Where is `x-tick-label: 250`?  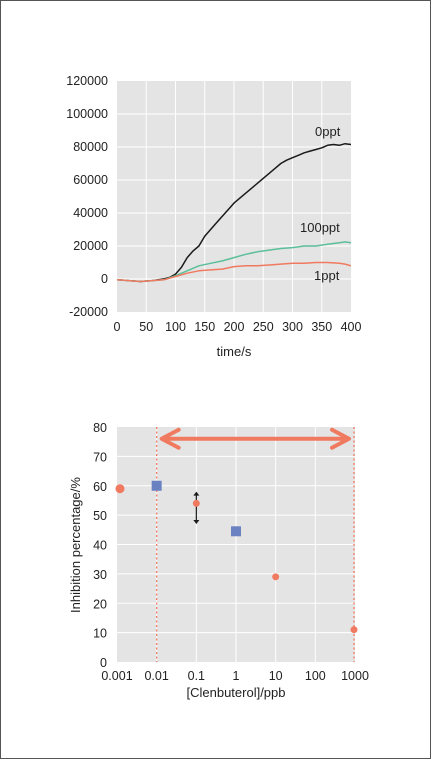
x-tick-label: 250 is located at coordinates (263, 327).